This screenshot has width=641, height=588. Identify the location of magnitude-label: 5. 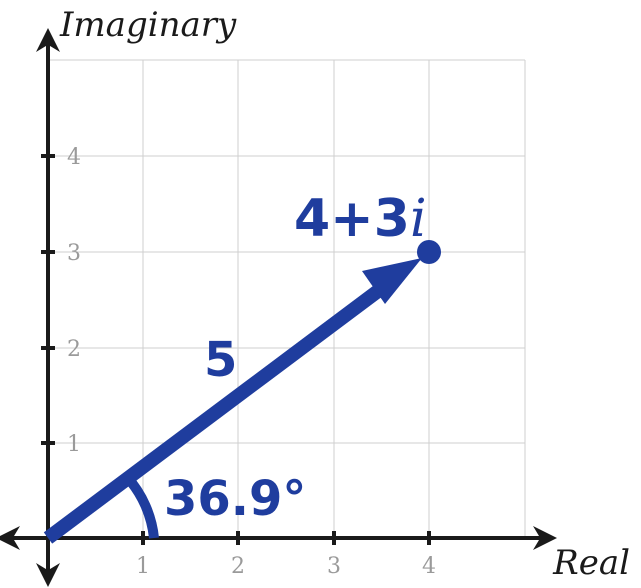
(220, 360).